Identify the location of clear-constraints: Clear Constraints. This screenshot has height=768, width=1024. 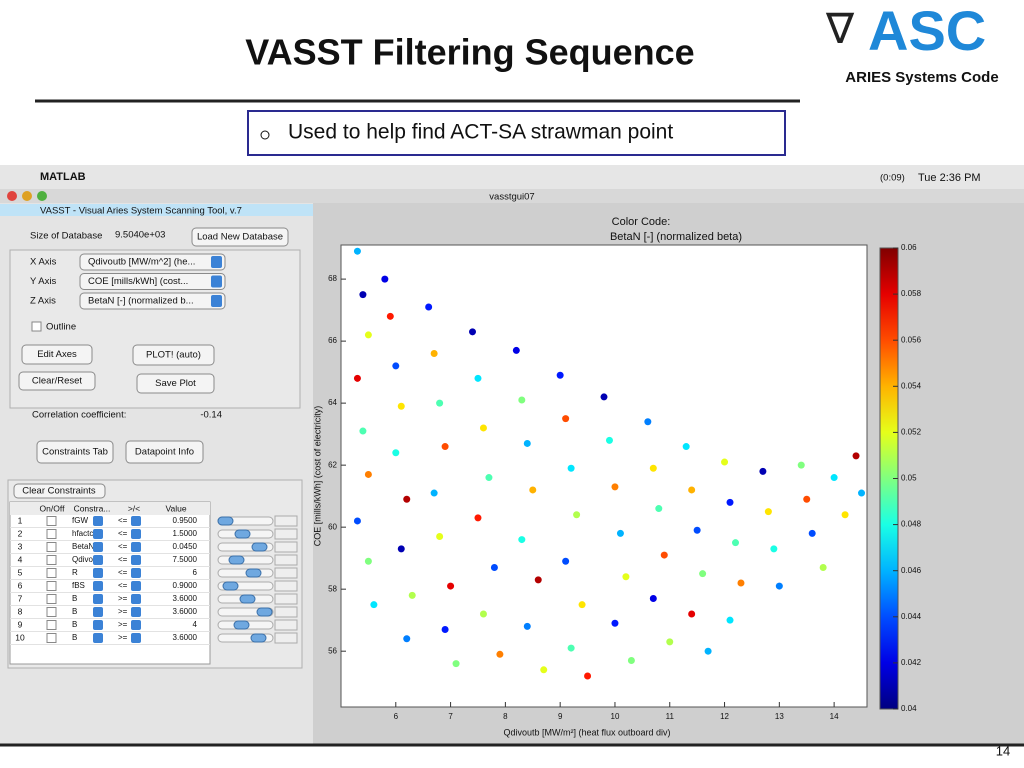
(59, 491).